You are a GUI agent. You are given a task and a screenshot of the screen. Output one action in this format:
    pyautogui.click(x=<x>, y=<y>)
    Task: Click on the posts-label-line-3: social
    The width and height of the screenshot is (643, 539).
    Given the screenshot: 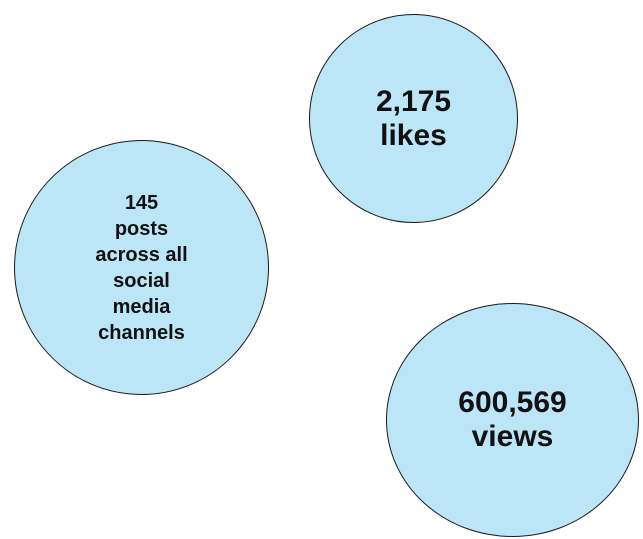 What is the action you would take?
    pyautogui.click(x=141, y=280)
    